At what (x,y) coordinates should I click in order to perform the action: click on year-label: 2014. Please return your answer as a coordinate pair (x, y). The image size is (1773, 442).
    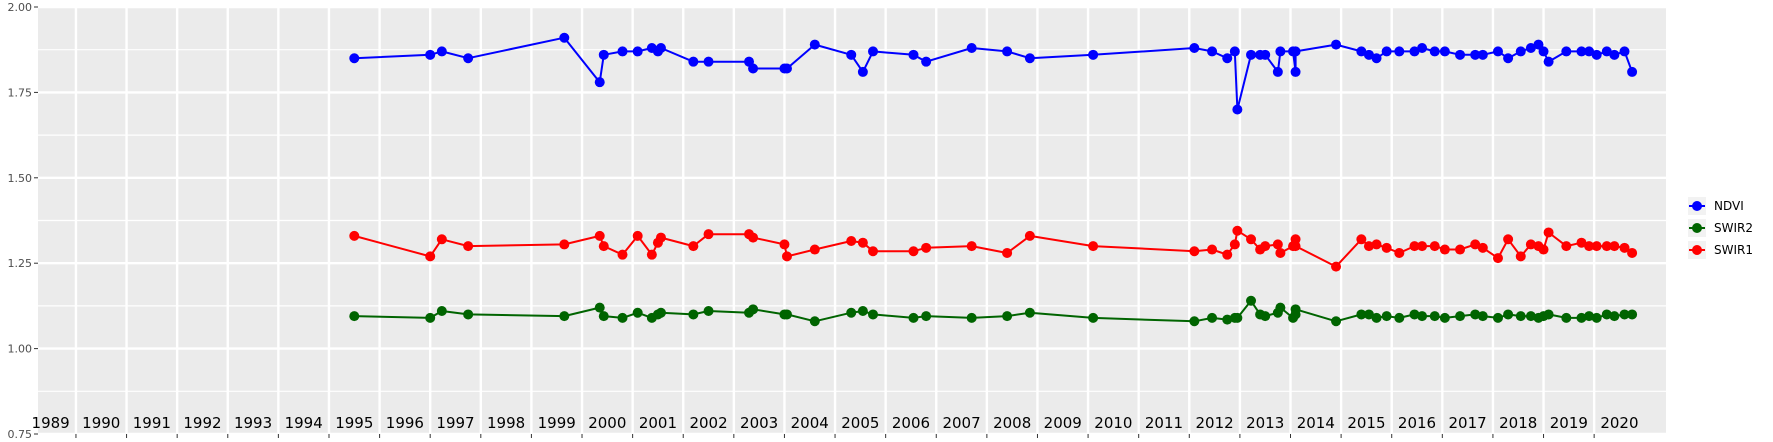
    Looking at the image, I should click on (1316, 423).